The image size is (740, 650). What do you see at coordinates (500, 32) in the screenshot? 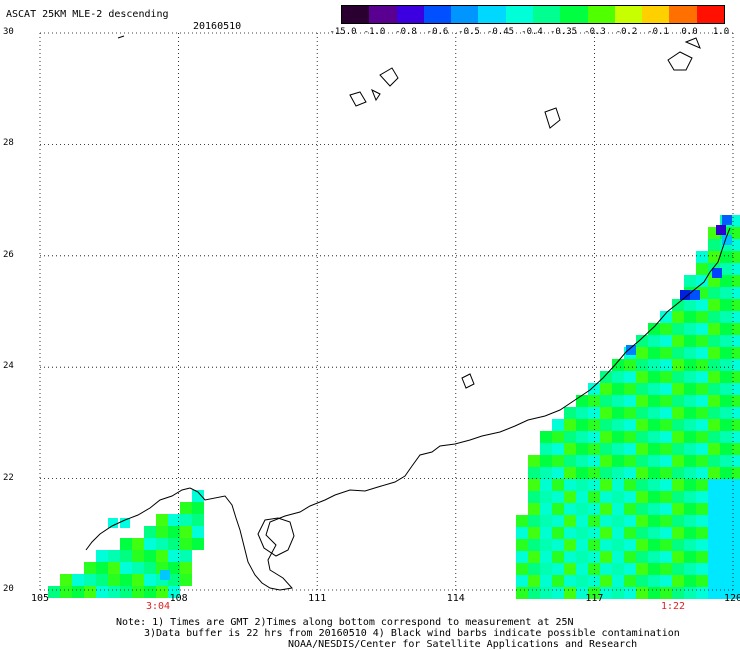
I see `color-scale-label: -0.45` at bounding box center [500, 32].